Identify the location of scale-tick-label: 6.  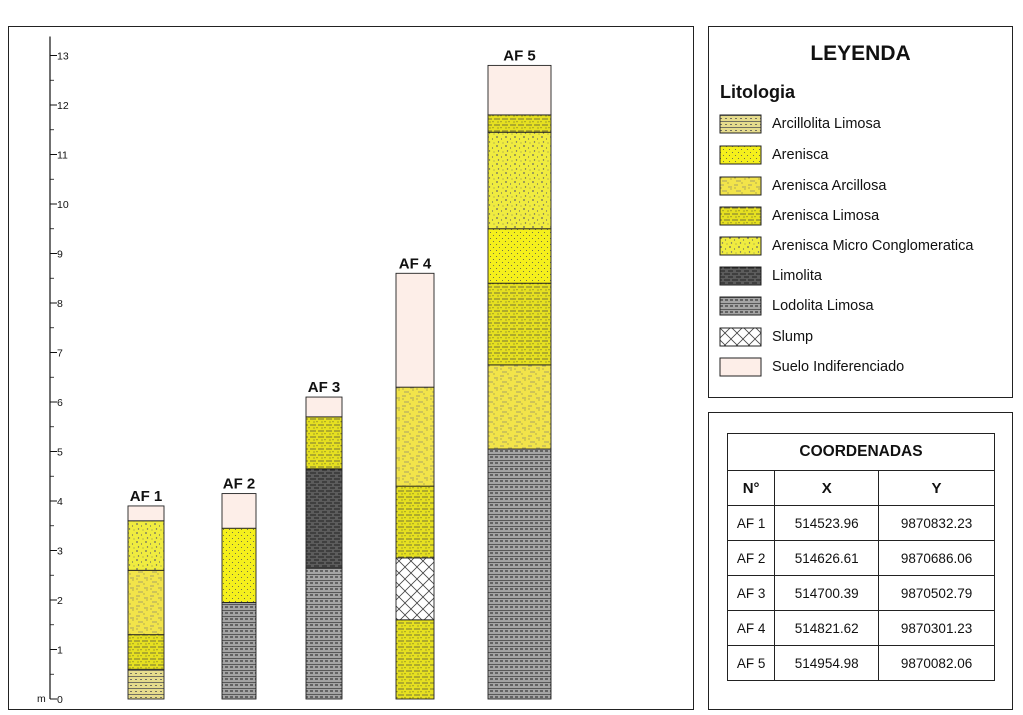
(60, 403).